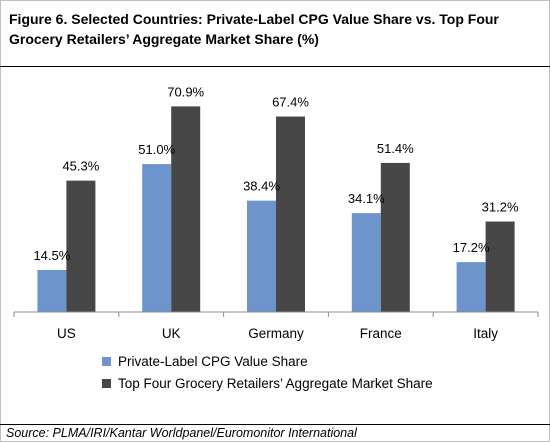 This screenshot has height=442, width=550. Describe the element at coordinates (275, 424) in the screenshot. I see `source-divider` at that location.